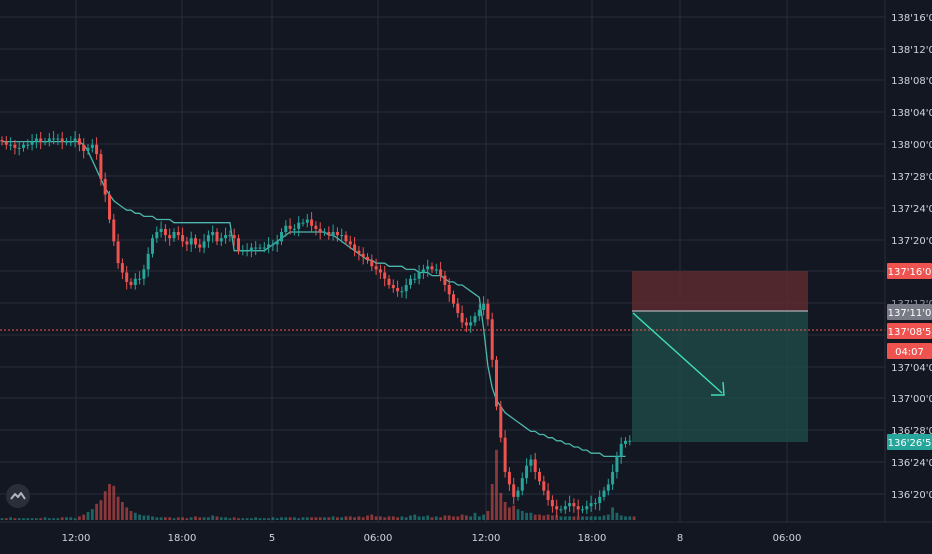 This screenshot has height=554, width=932. What do you see at coordinates (18, 496) in the screenshot?
I see `tradingview-logo-icon` at bounding box center [18, 496].